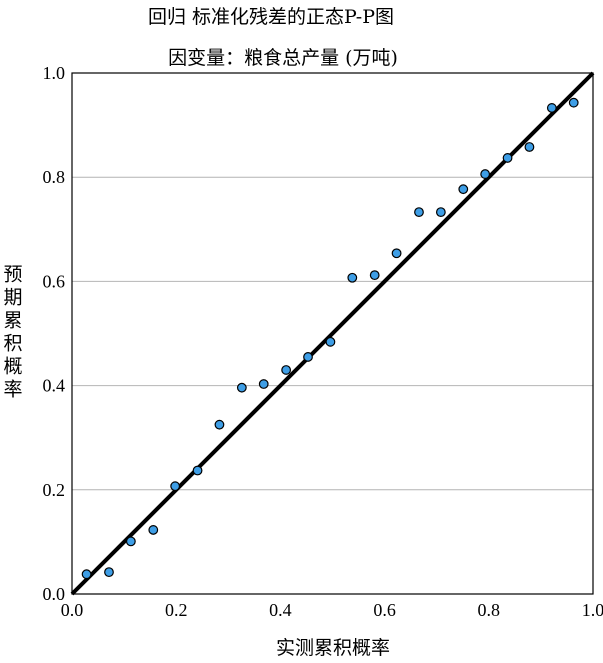  Describe the element at coordinates (283, 58) in the screenshot. I see `chart-subtitle: 因变量：粮食总产量 (万吨)` at that location.